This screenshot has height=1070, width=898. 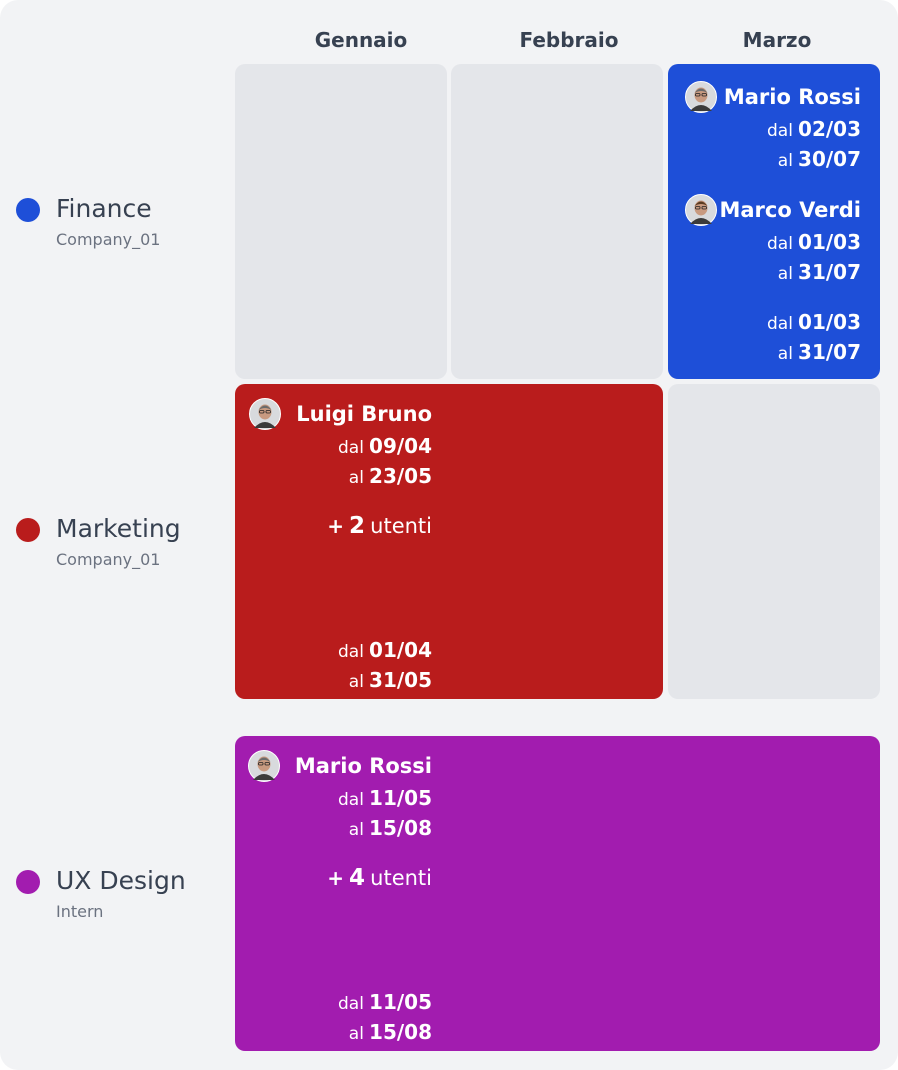 I want to click on group-subtitle: Intern, so click(x=80, y=911).